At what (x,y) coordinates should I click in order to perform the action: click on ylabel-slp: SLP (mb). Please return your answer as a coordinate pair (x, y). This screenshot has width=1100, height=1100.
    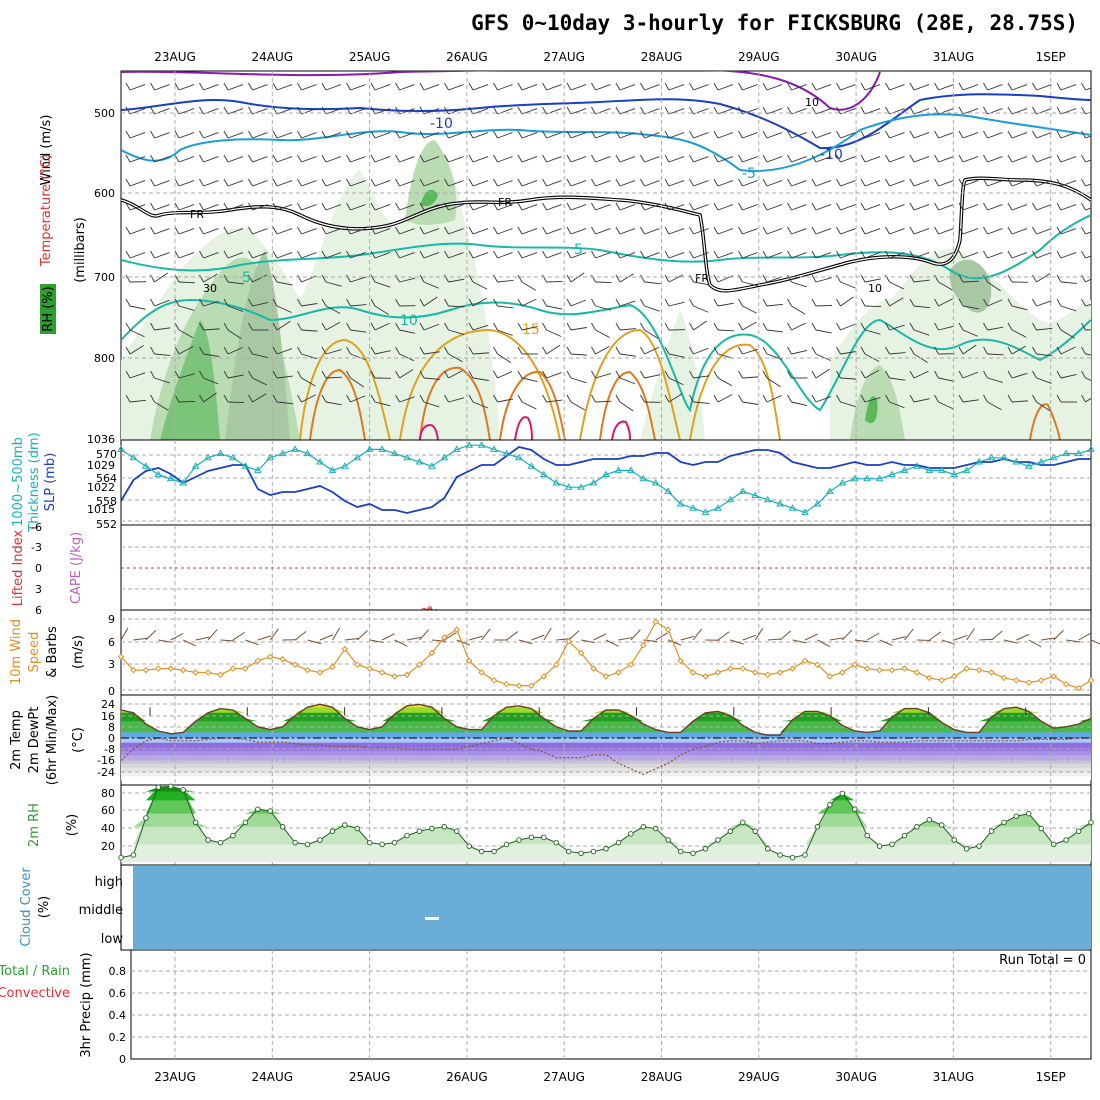
    Looking at the image, I should click on (50, 482).